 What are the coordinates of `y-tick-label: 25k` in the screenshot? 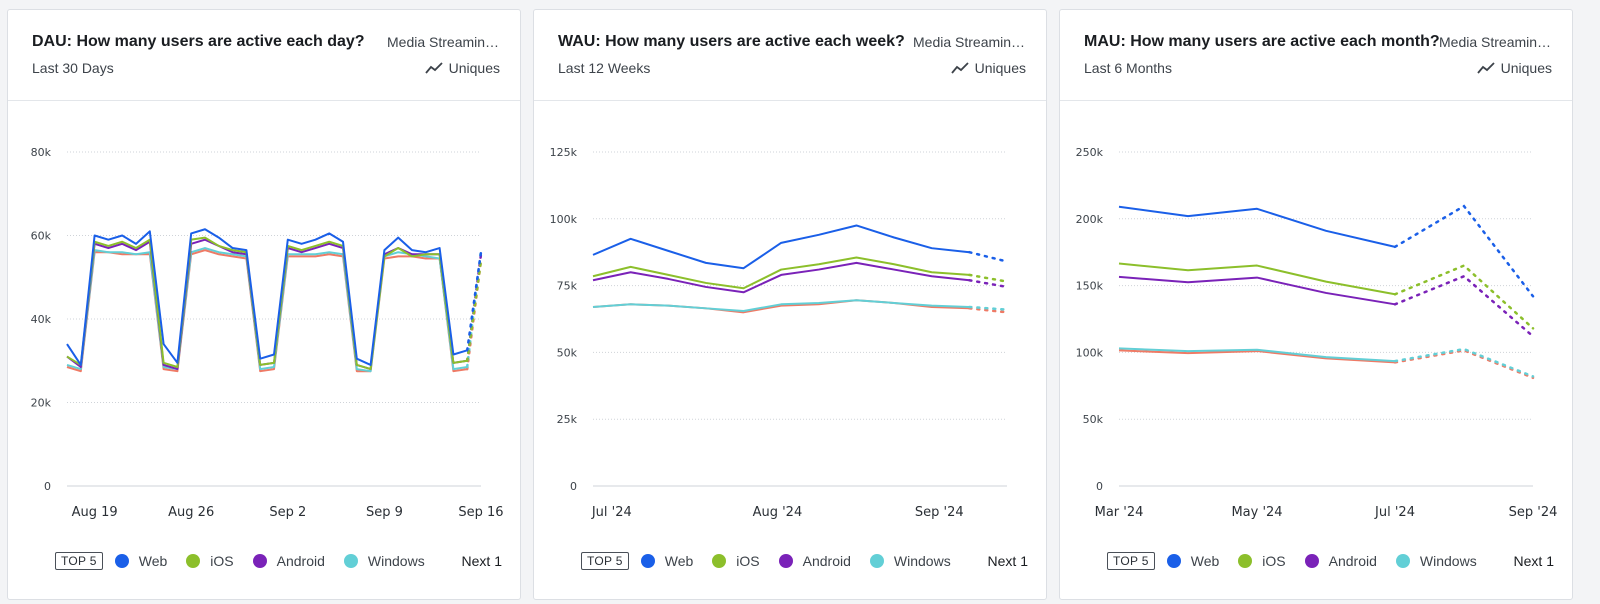 It's located at (567, 419).